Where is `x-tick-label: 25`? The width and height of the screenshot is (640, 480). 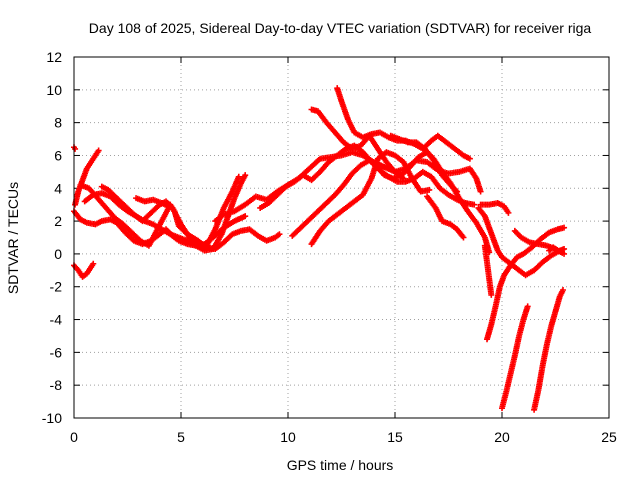 x-tick-label: 25 is located at coordinates (609, 437).